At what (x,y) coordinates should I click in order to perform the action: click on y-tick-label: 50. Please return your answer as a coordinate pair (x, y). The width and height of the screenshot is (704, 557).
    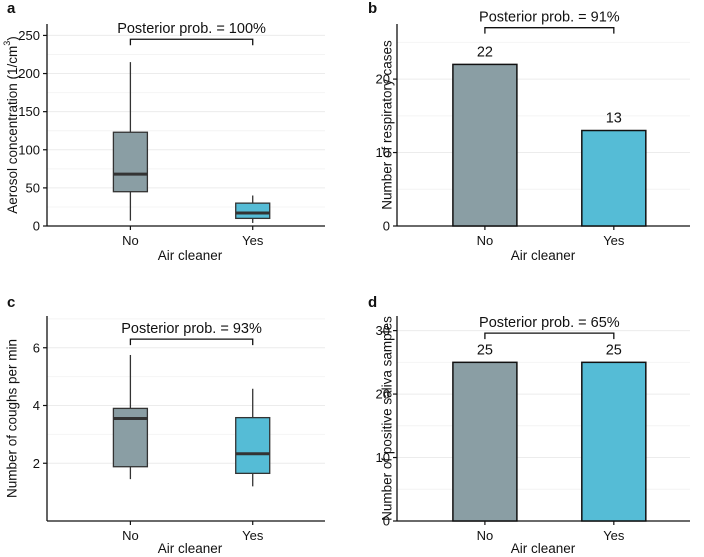
    Looking at the image, I should click on (33, 187).